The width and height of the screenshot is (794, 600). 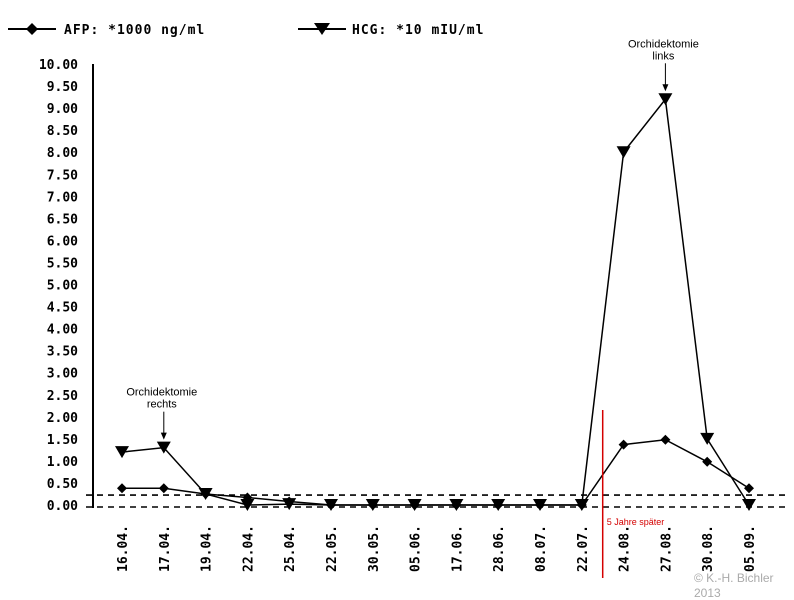 What do you see at coordinates (583, 548) in the screenshot?
I see `x-tick-label: 22.07.` at bounding box center [583, 548].